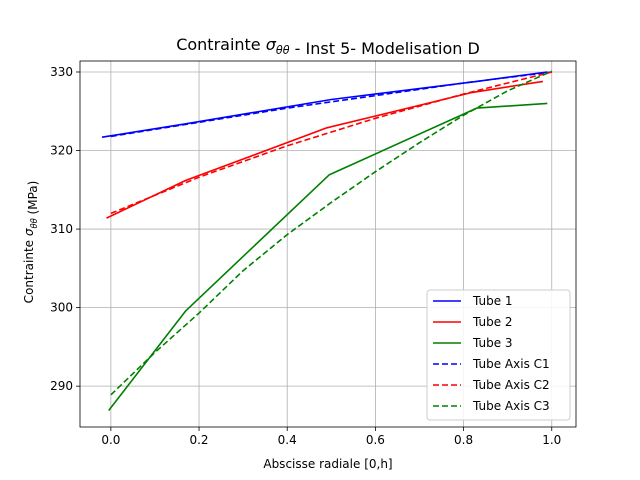  What do you see at coordinates (287, 440) in the screenshot?
I see `x-tick-label: 0.4` at bounding box center [287, 440].